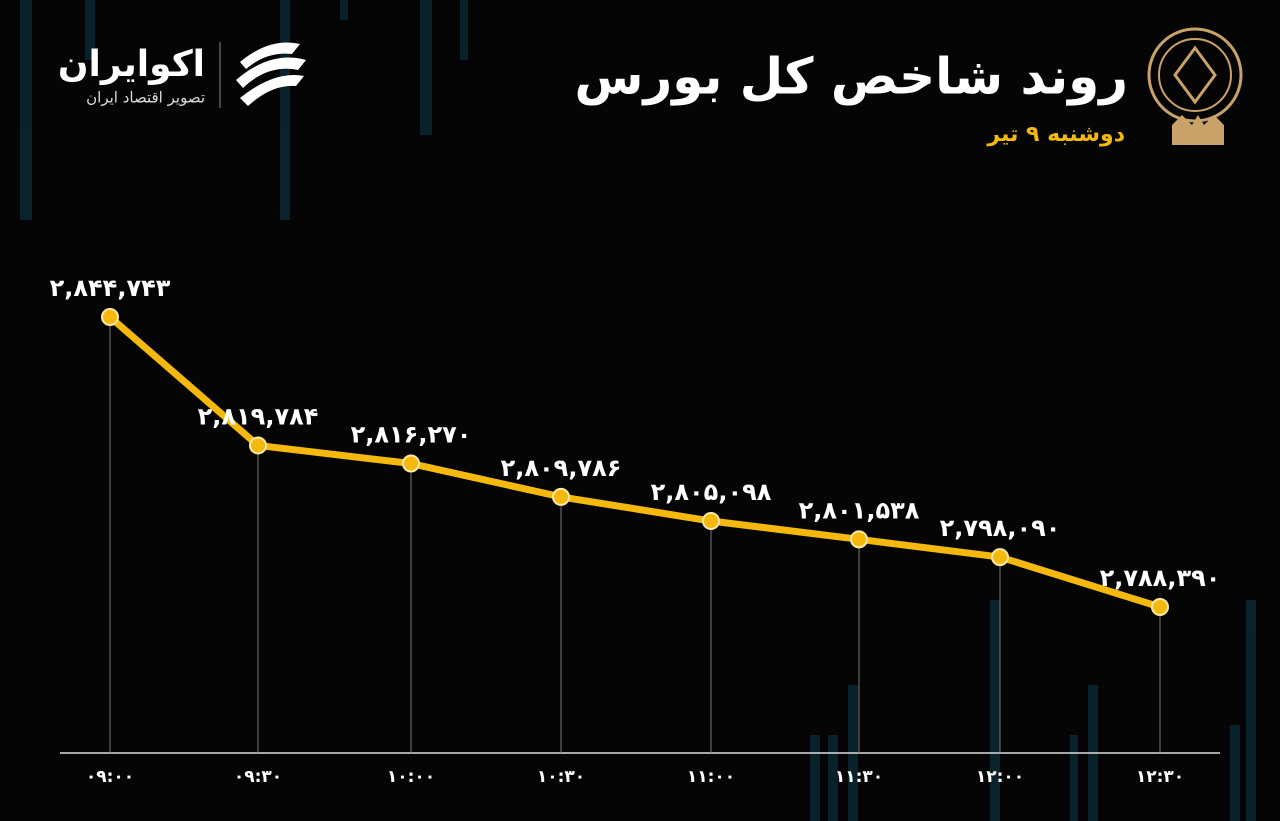 This screenshot has width=1280, height=821. I want to click on brand-logo, so click(271, 74).